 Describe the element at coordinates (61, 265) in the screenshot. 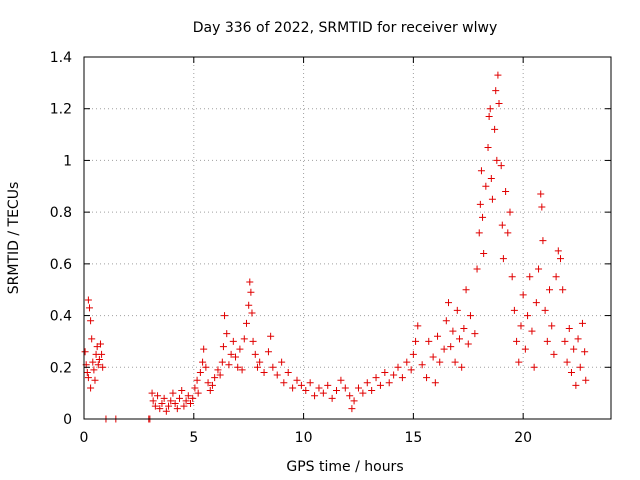

I see `y-tick-label: 0.6` at that location.